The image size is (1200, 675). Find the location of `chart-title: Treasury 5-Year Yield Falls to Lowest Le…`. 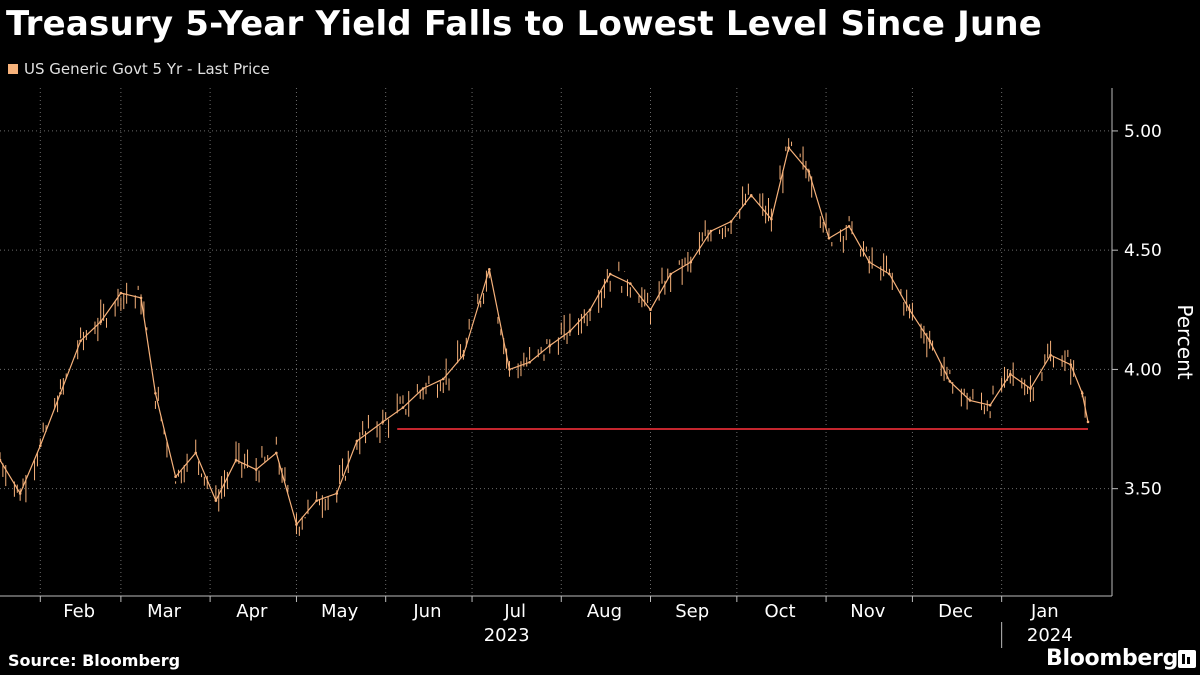

chart-title: Treasury 5-Year Yield Falls to Lowest Le… is located at coordinates (524, 24).